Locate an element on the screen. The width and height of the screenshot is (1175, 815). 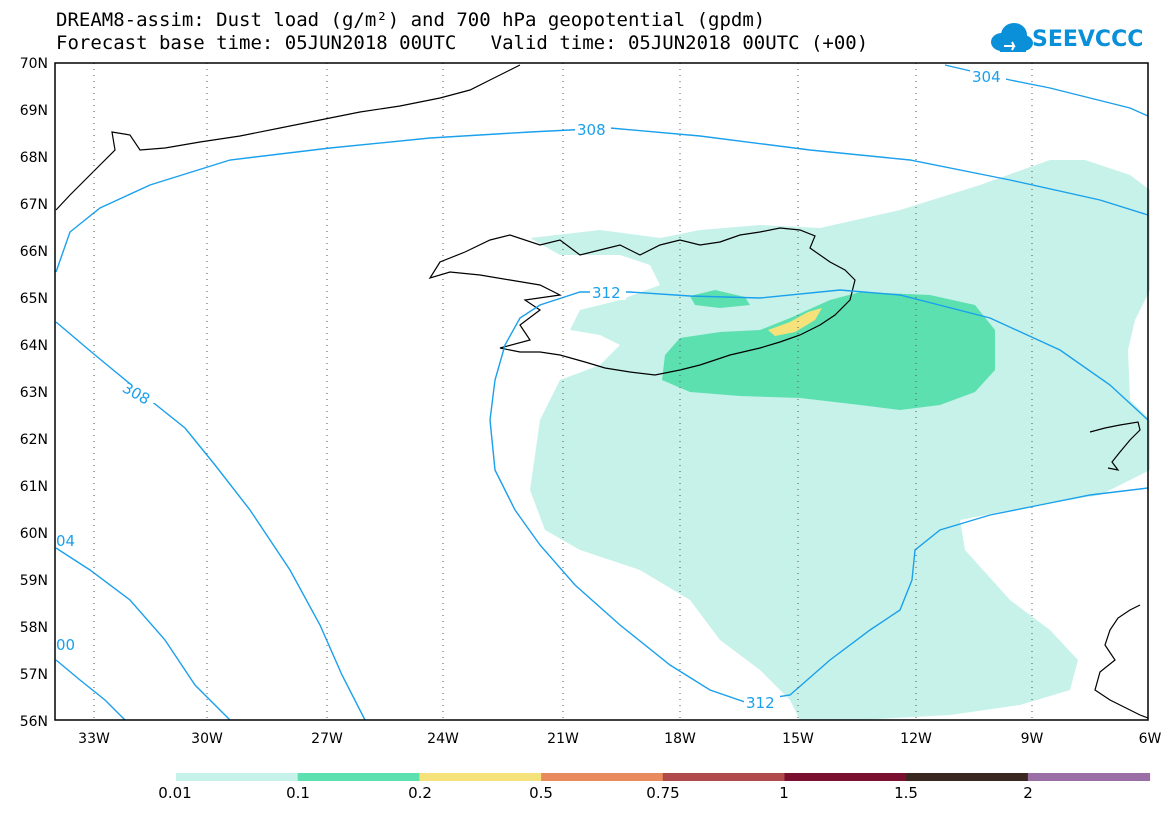
lat-label: 62N is located at coordinates (34, 440).